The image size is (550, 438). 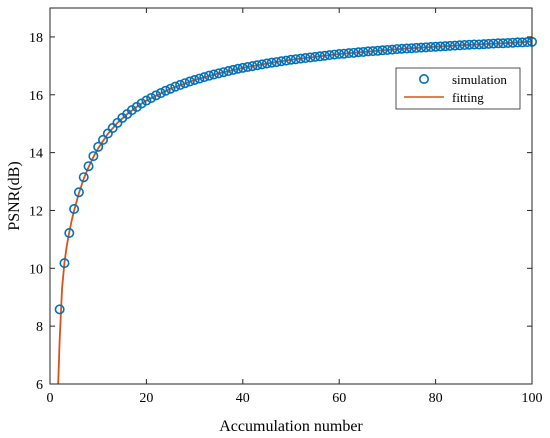 I want to click on y-tick-label: 16, so click(x=36, y=96).